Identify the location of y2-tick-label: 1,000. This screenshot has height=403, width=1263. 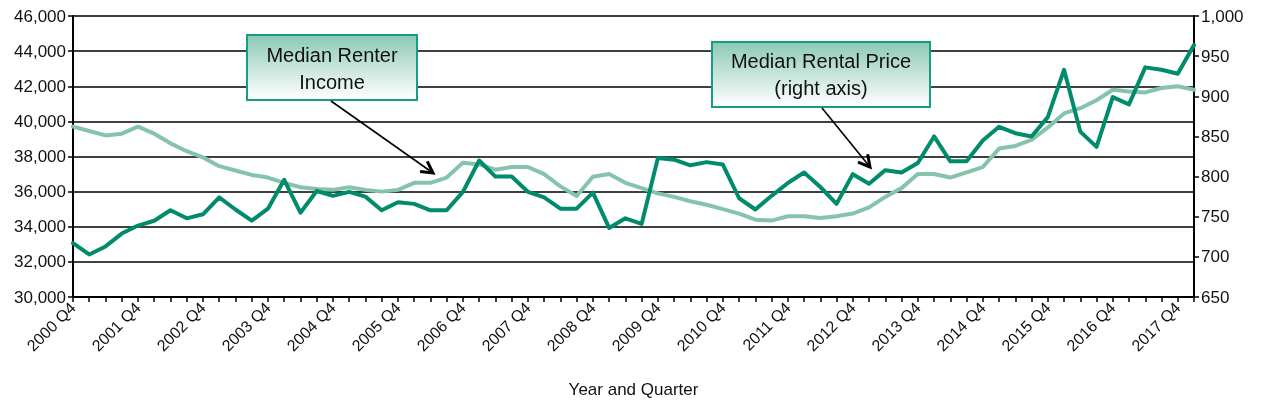
(1222, 16).